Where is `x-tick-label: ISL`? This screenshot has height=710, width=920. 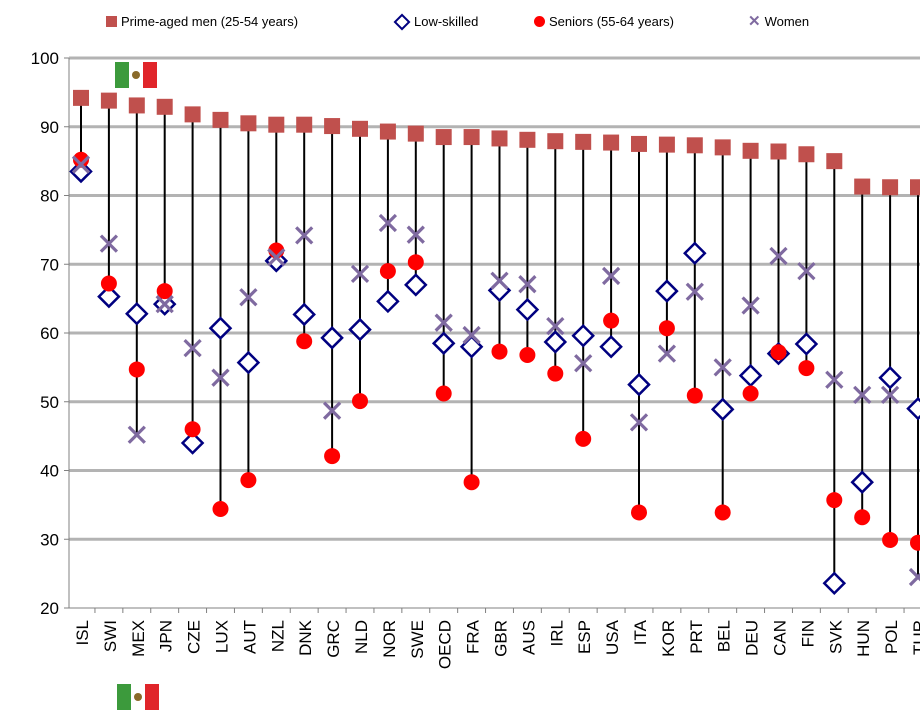
x-tick-label: ISL is located at coordinates (82, 633).